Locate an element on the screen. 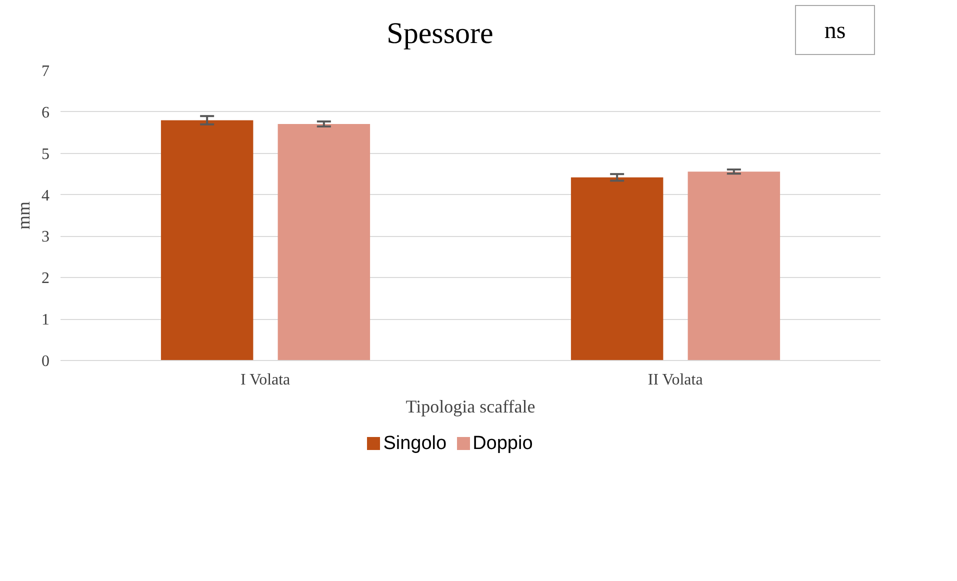 Image resolution: width=957 pixels, height=581 pixels. y-tick-label: 5 is located at coordinates (46, 154).